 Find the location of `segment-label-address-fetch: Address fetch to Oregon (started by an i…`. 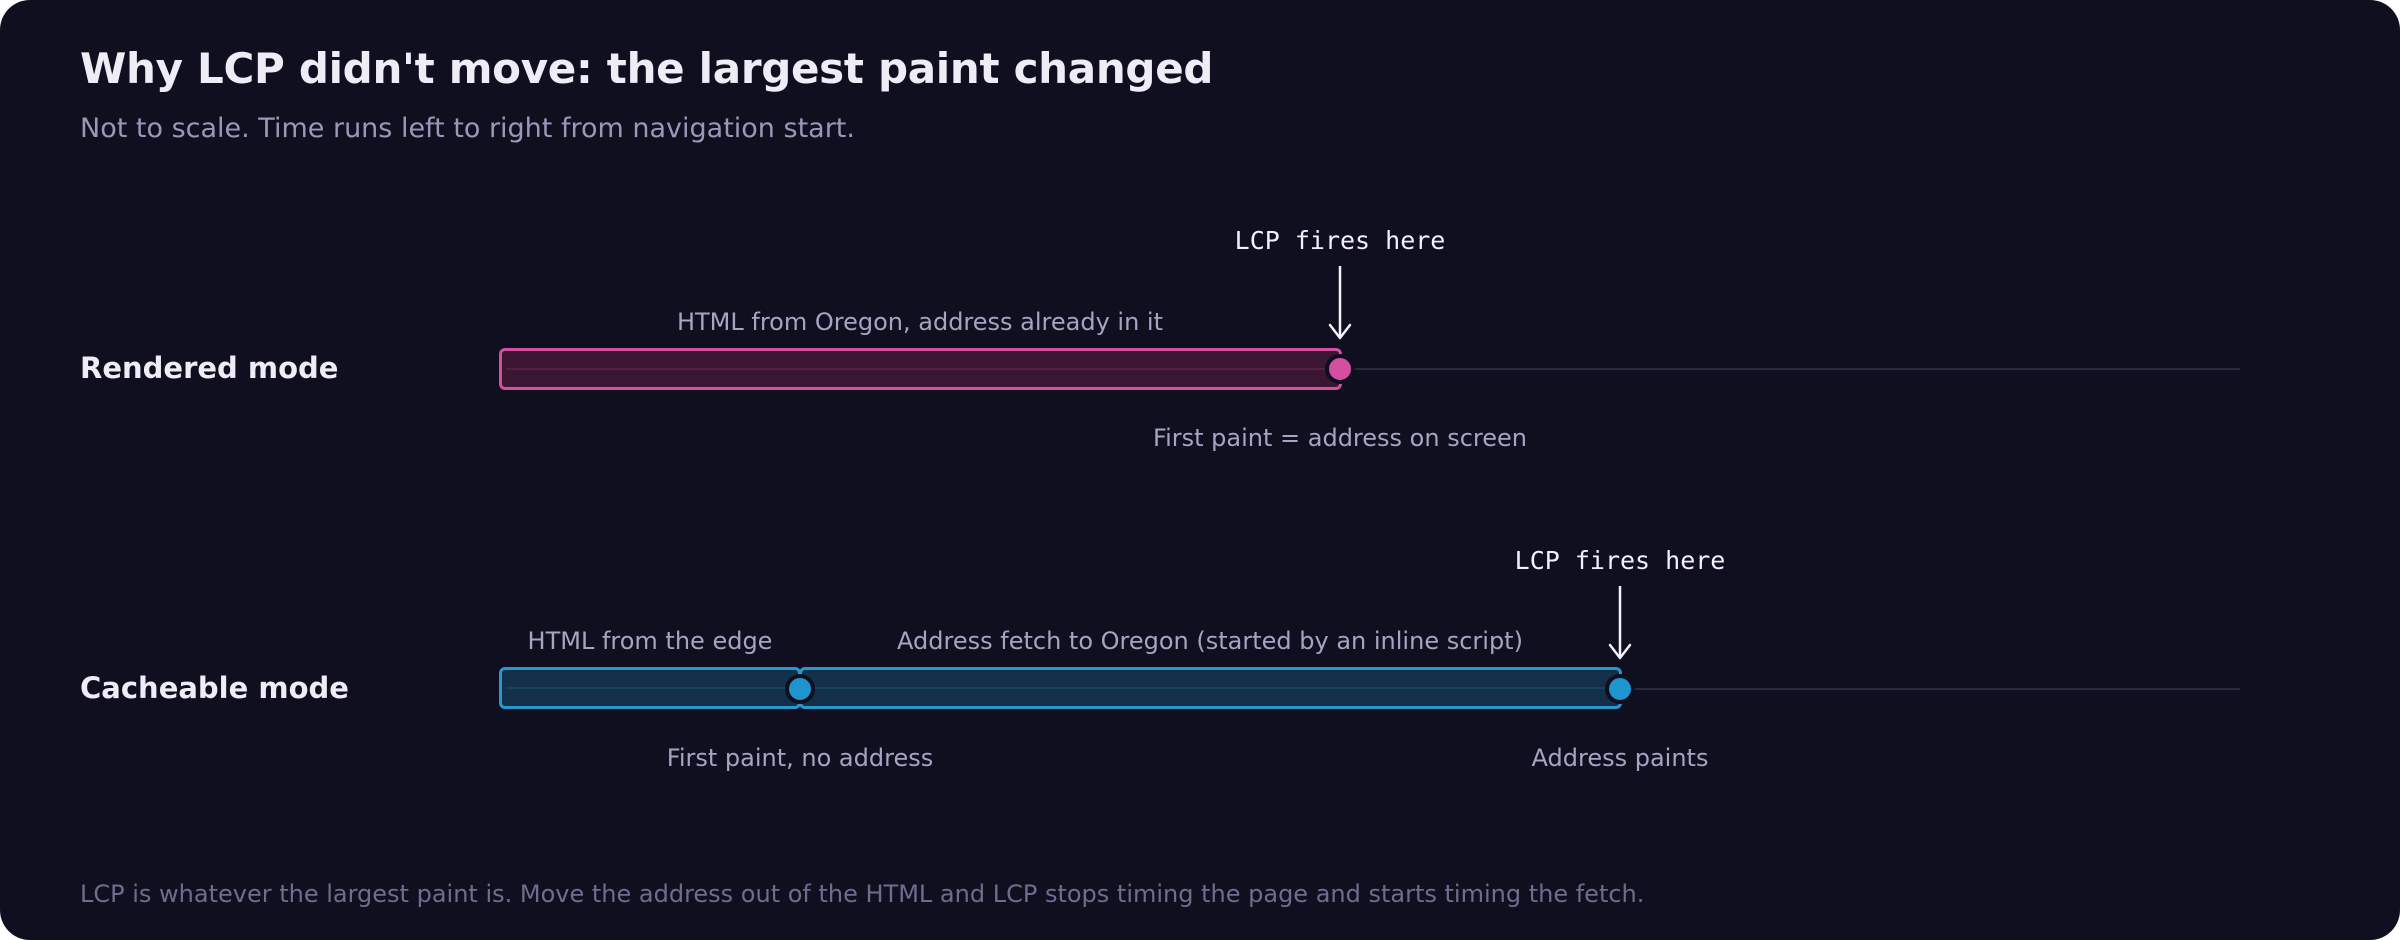

segment-label-address-fetch: Address fetch to Oregon (started by an i… is located at coordinates (1210, 641).